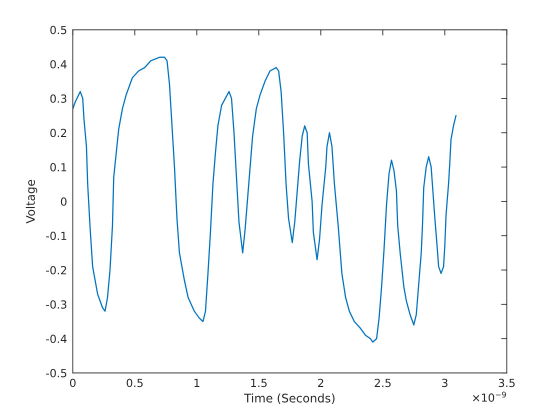  Describe the element at coordinates (489, 397) in the screenshot. I see `text: ×10$^{−9}$` at that location.